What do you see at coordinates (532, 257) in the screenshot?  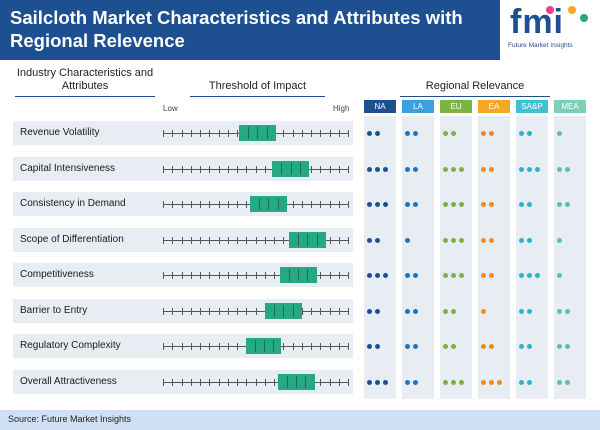 I see `region-column-sap` at bounding box center [532, 257].